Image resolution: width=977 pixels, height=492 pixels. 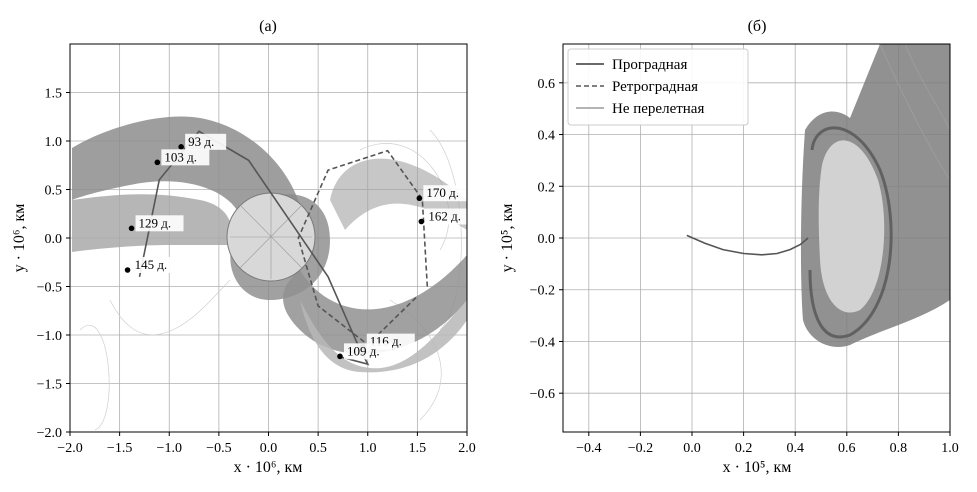 What do you see at coordinates (151, 264) in the screenshot?
I see `annotation-label: 145 д.` at bounding box center [151, 264].